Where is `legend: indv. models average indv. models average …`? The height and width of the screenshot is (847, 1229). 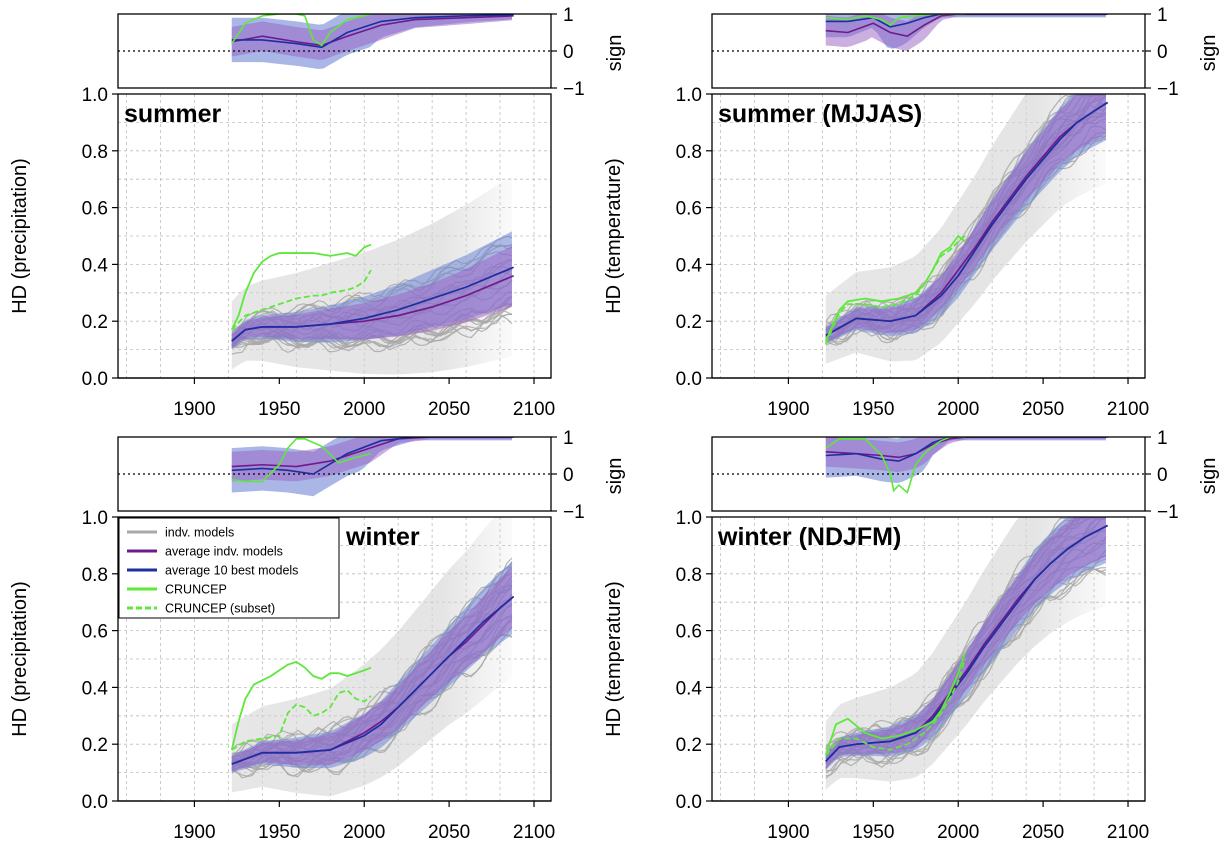
legend: indv. models average indv. models average … is located at coordinates (229, 568).